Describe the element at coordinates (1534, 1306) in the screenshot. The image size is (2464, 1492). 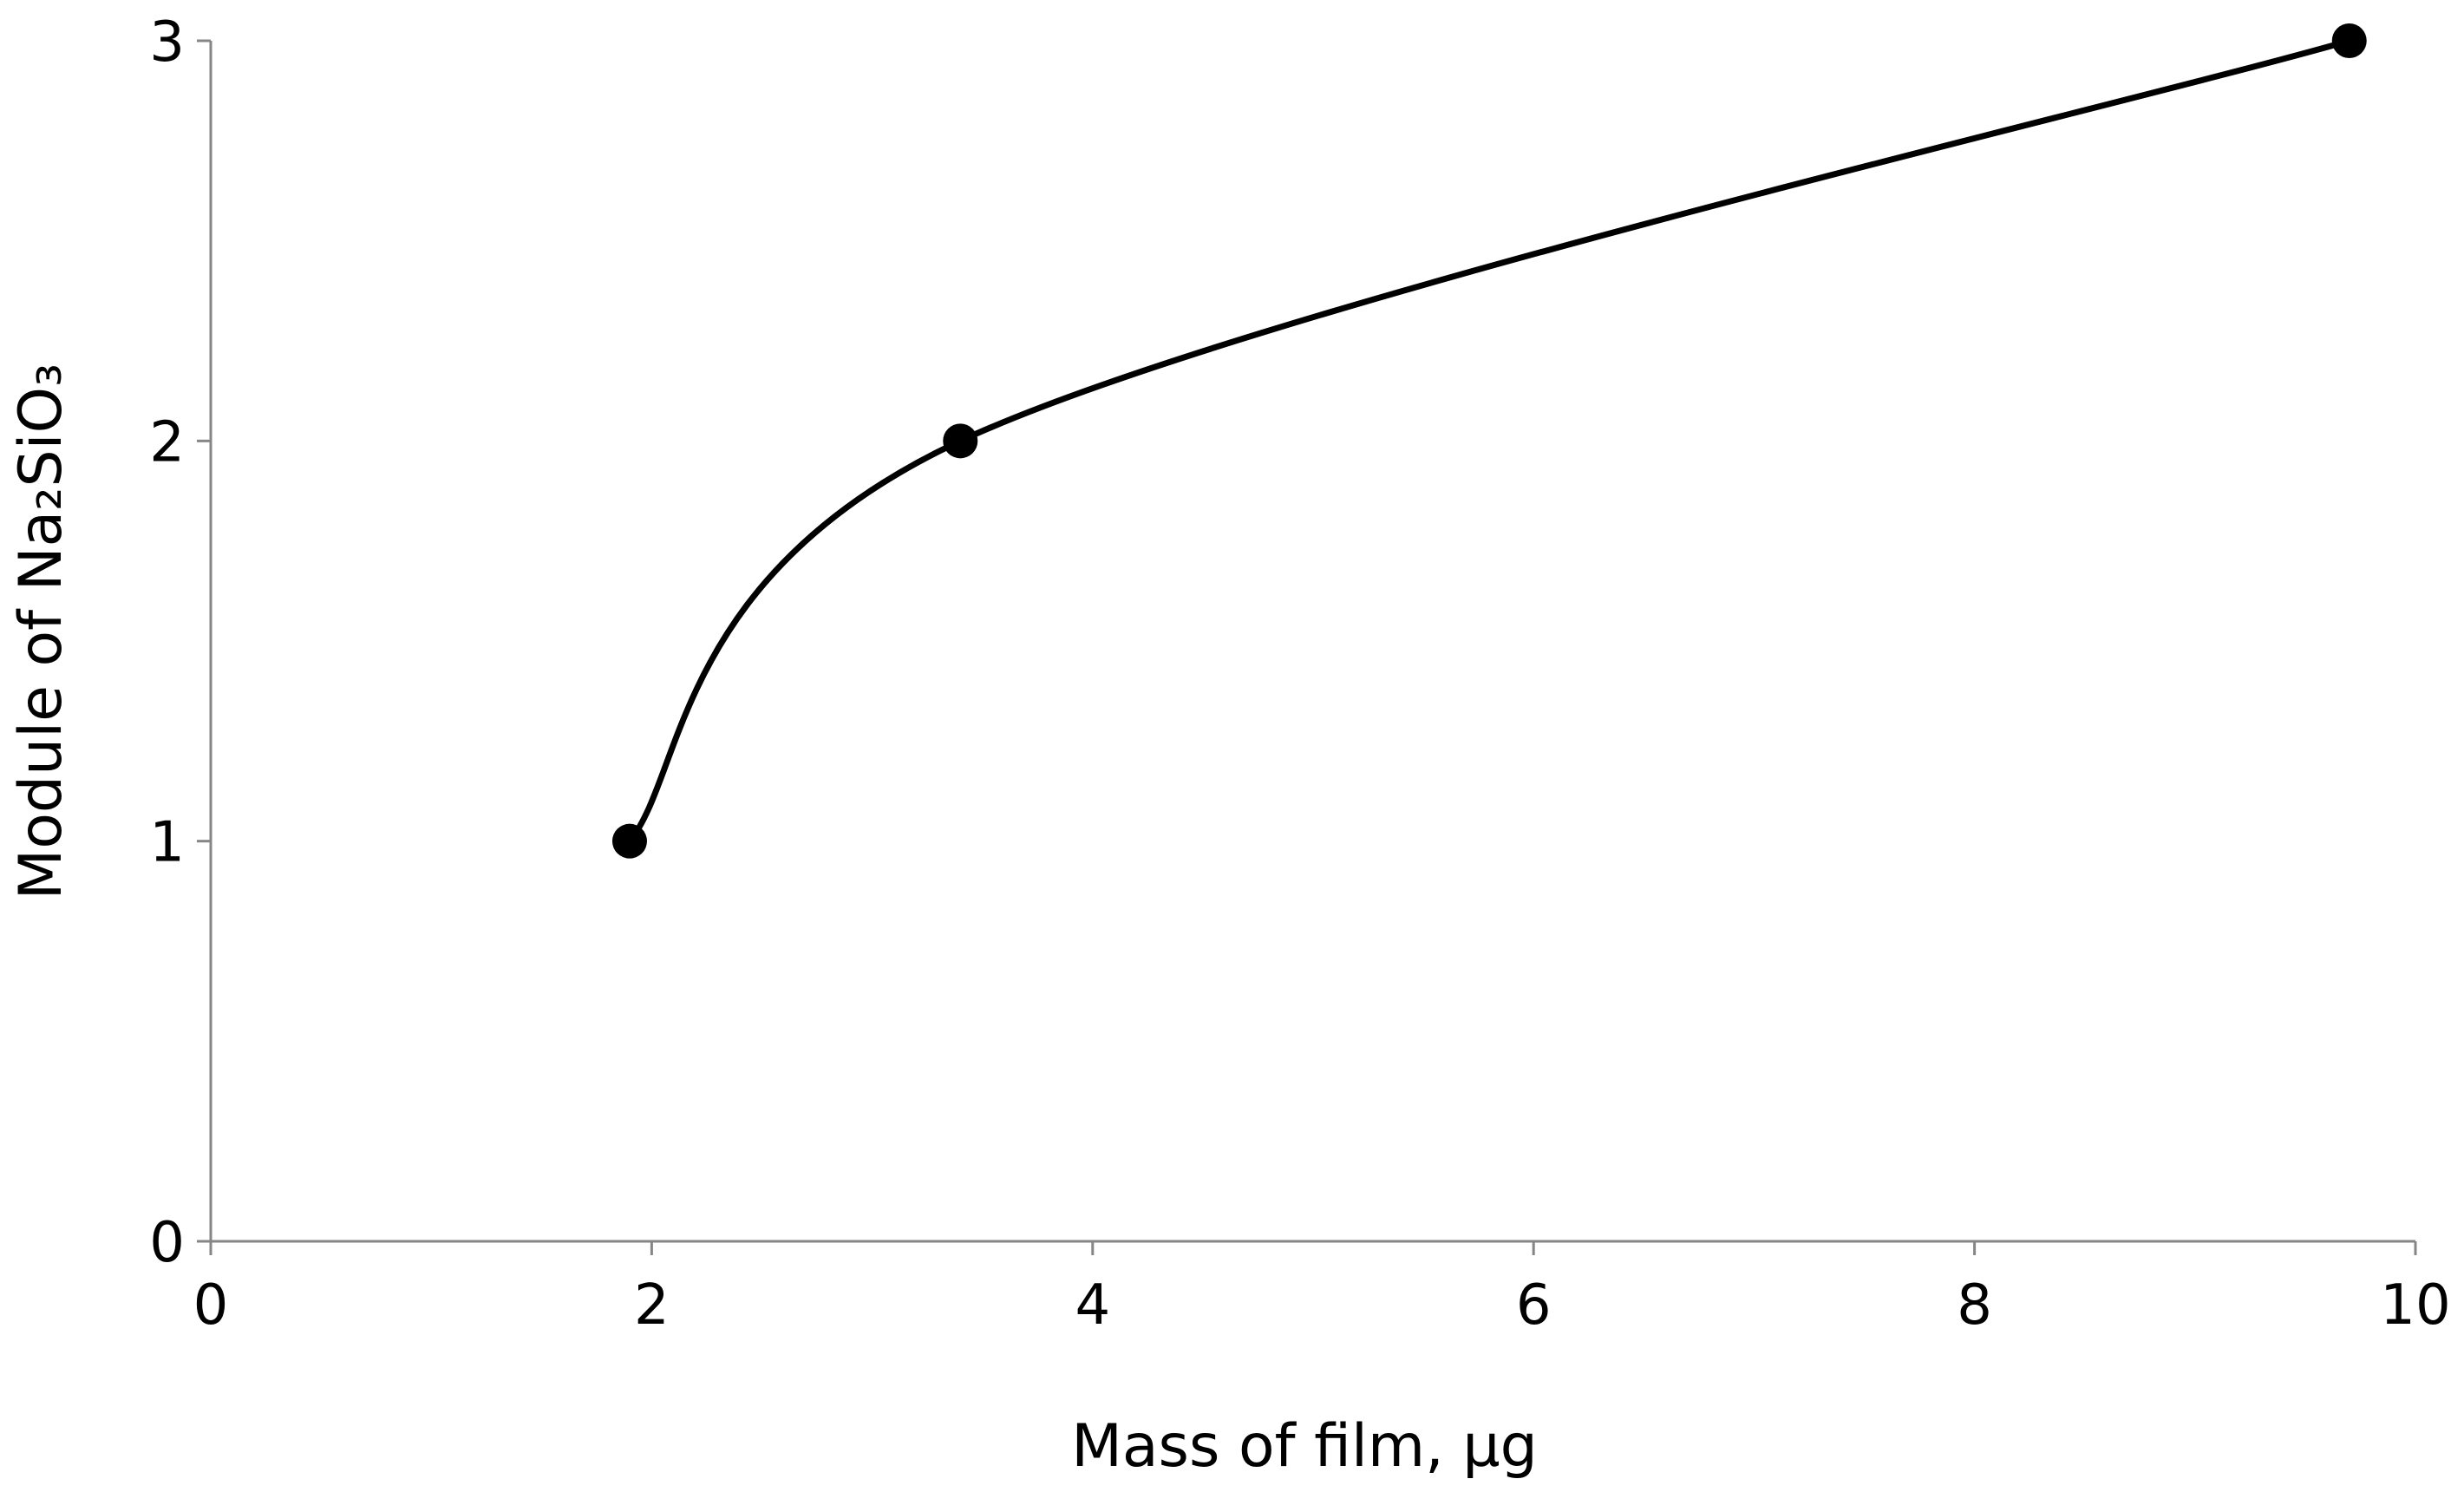
I see `x-tick-label: 6` at that location.